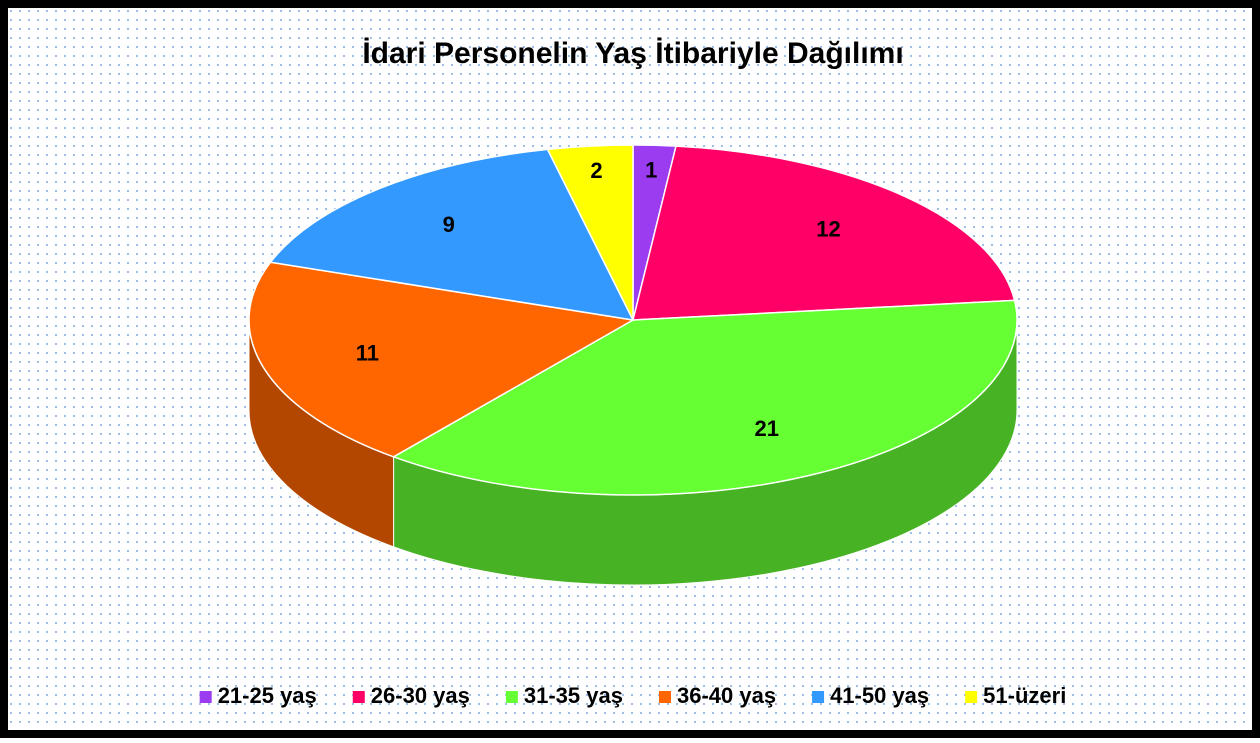 The width and height of the screenshot is (1260, 743). I want to click on data-label: 2, so click(596, 170).